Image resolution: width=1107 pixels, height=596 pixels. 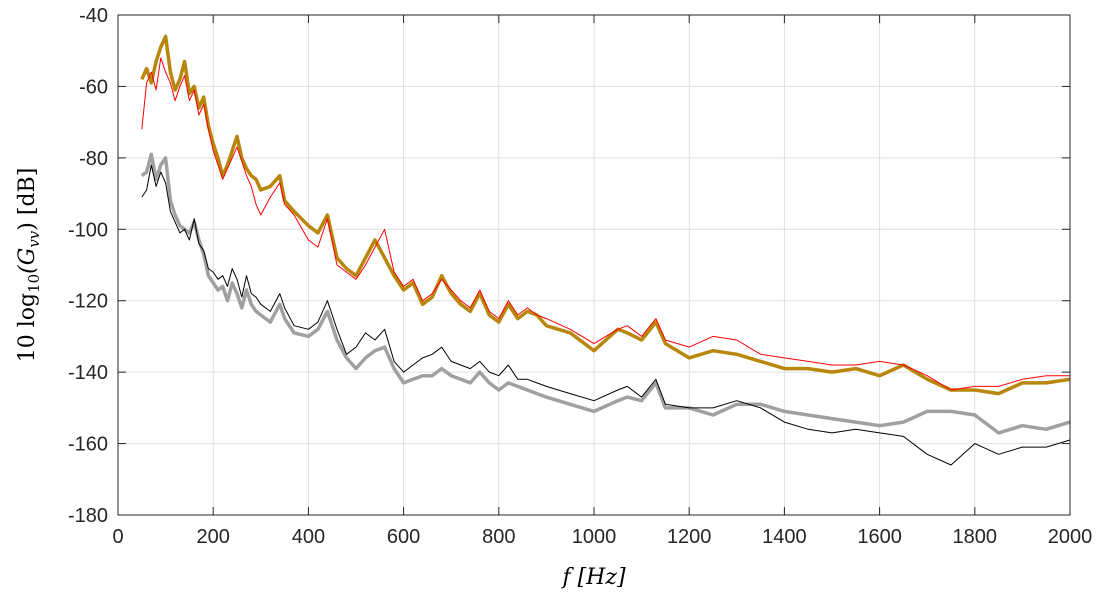 What do you see at coordinates (975, 537) in the screenshot?
I see `x-tick-label: 1800` at bounding box center [975, 537].